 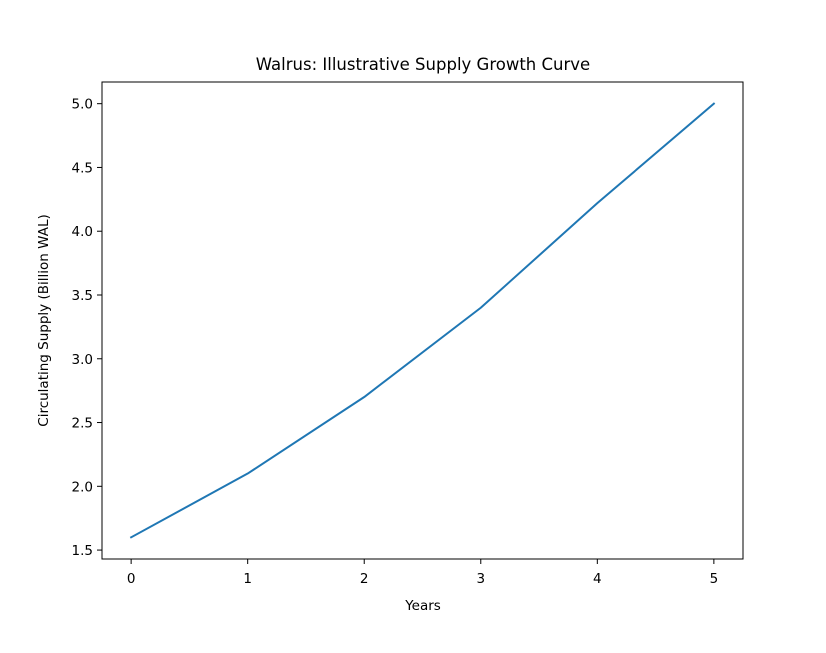 I want to click on y-tick-label: 4.0, so click(x=82, y=232).